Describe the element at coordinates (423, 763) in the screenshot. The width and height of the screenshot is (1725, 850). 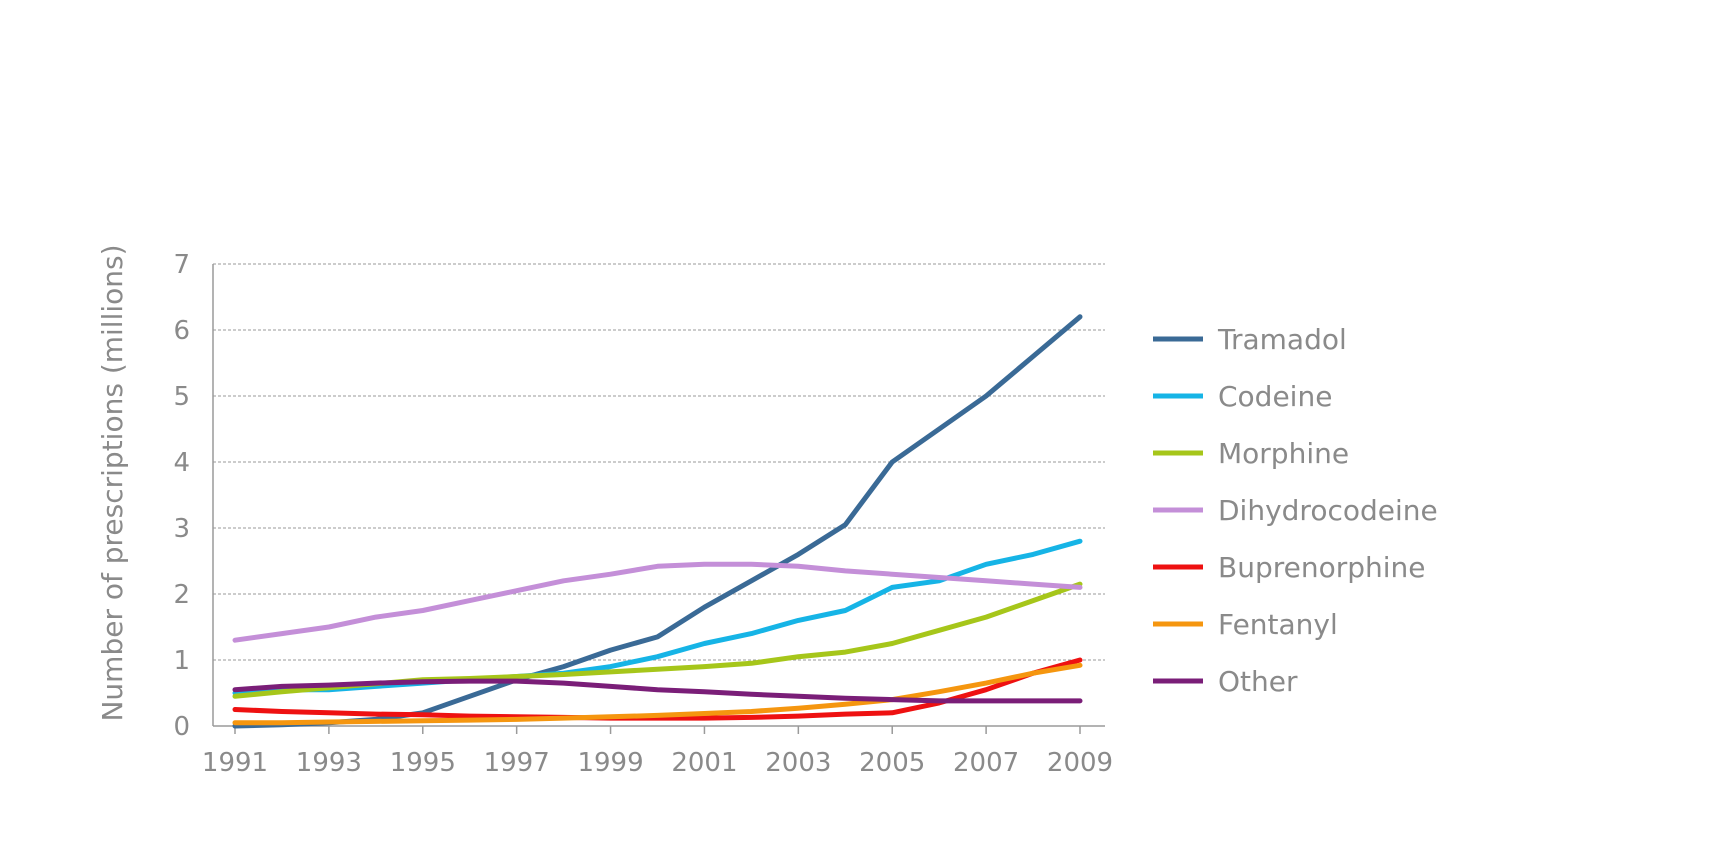
I see `x-tick-label: 1995` at that location.